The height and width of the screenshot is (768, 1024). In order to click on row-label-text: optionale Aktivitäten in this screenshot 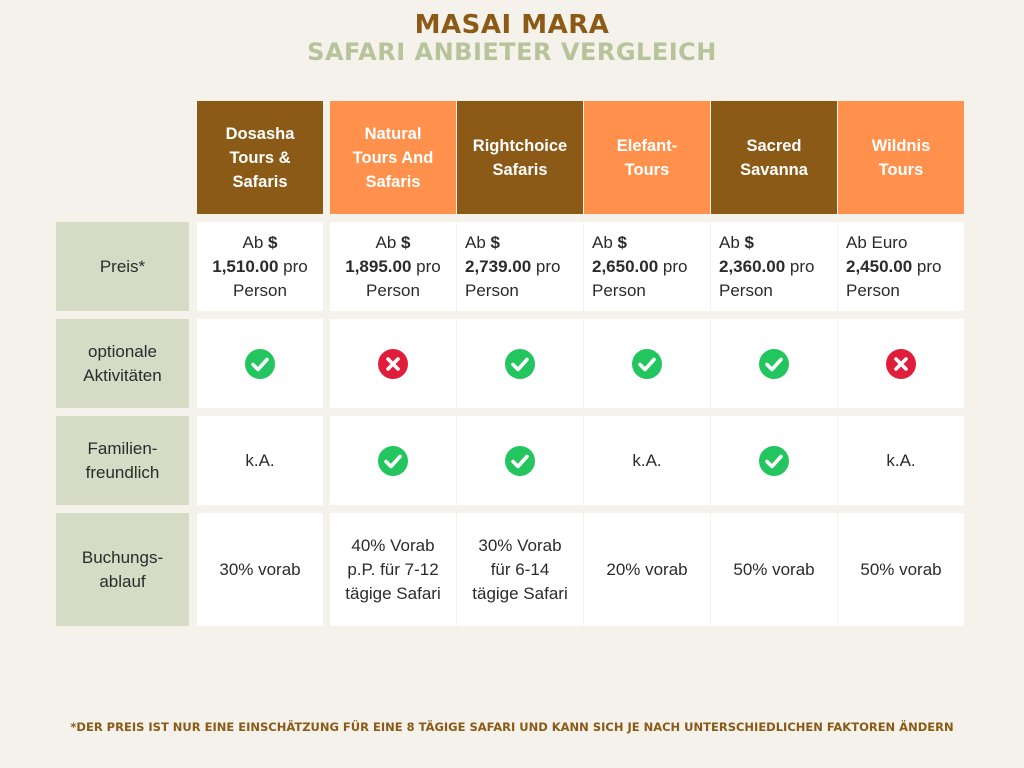, I will do `click(122, 363)`.